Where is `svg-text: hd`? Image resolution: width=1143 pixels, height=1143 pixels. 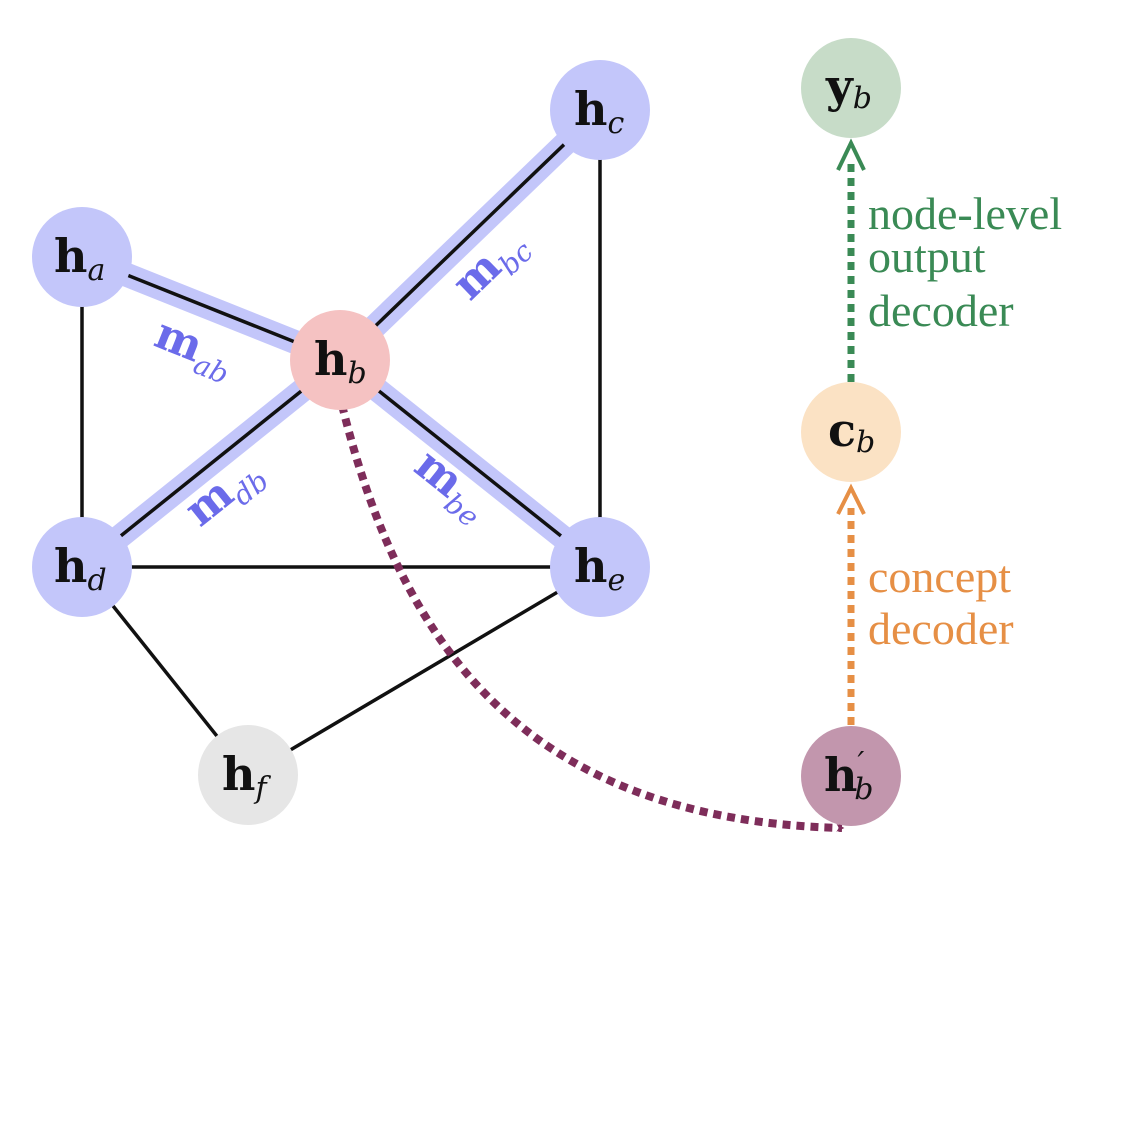
svg-text: hd is located at coordinates (80, 568).